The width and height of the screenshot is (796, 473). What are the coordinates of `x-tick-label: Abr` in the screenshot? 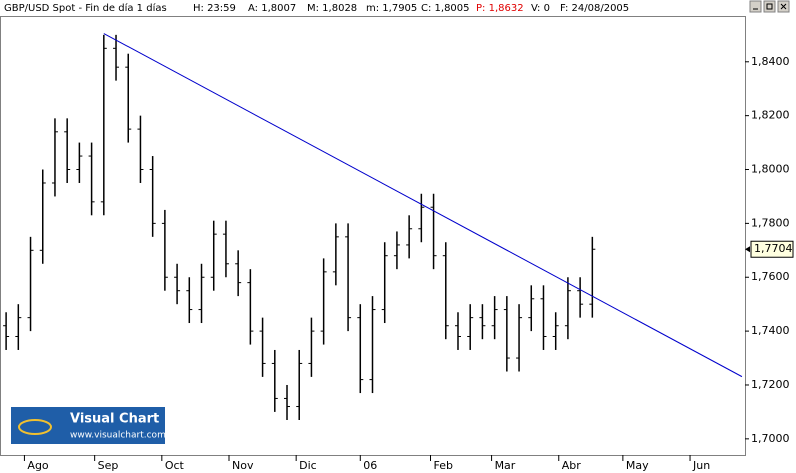 It's located at (572, 465).